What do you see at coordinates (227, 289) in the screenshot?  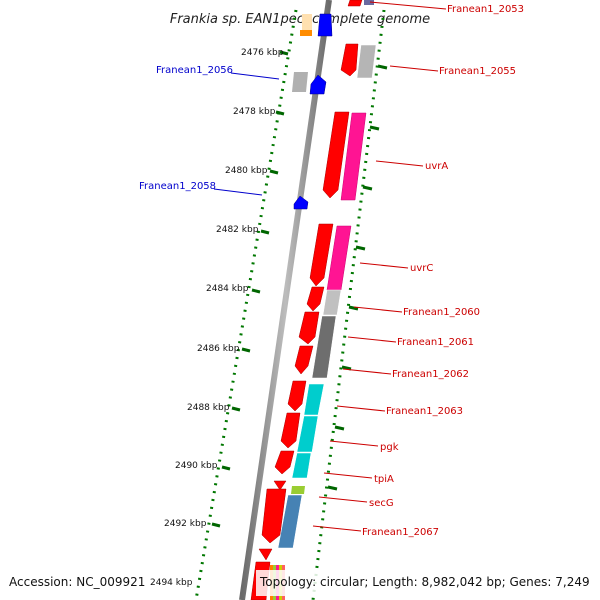 I see `kbp-label: 2484 kbp` at bounding box center [227, 289].